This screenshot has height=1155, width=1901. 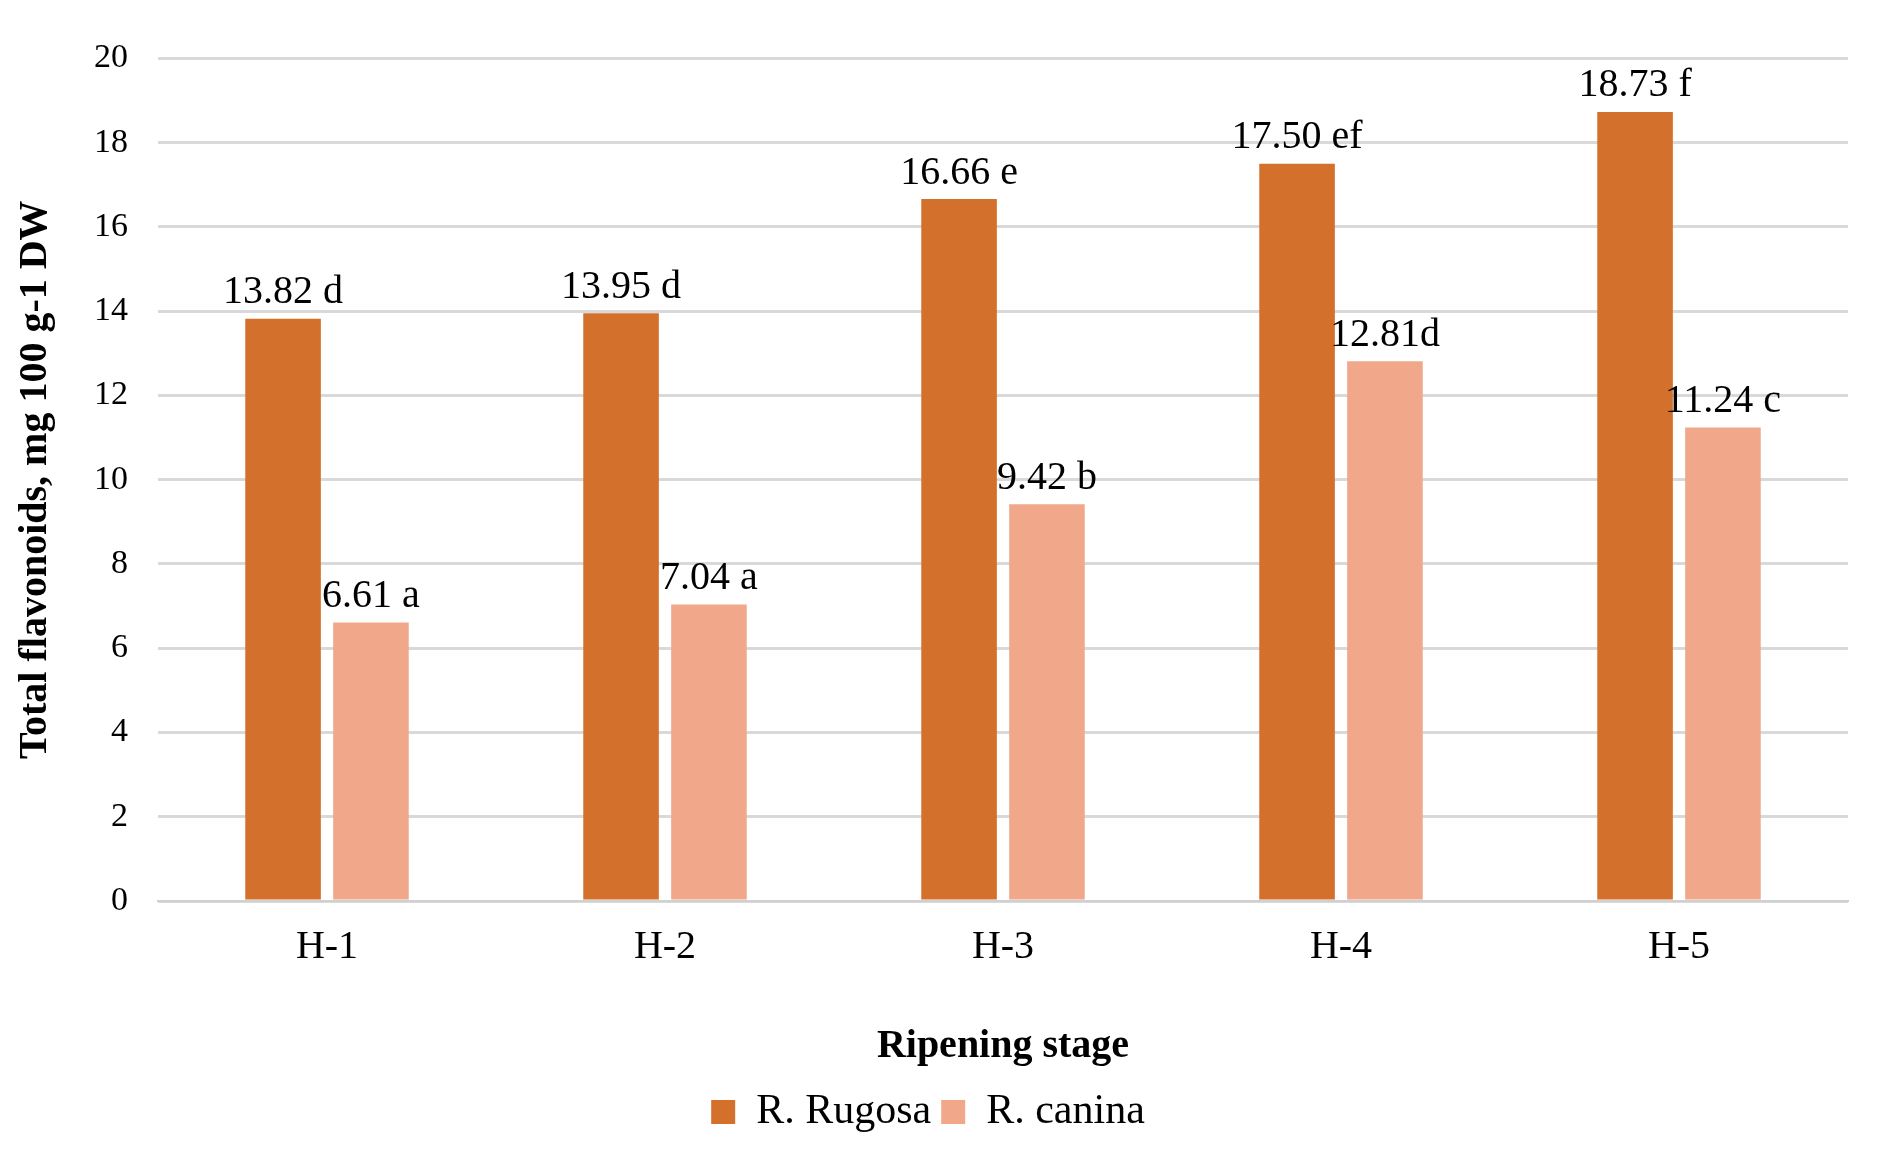 I want to click on y-axis-title: Total flavonoids, mg 100 g-1 DW, so click(x=33, y=479).